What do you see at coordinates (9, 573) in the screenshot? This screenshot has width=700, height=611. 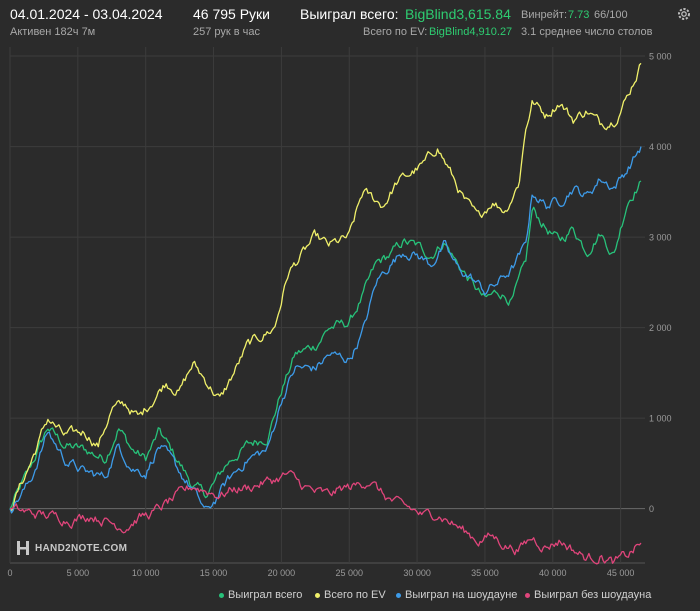 I see `x-tick-label: 0` at bounding box center [9, 573].